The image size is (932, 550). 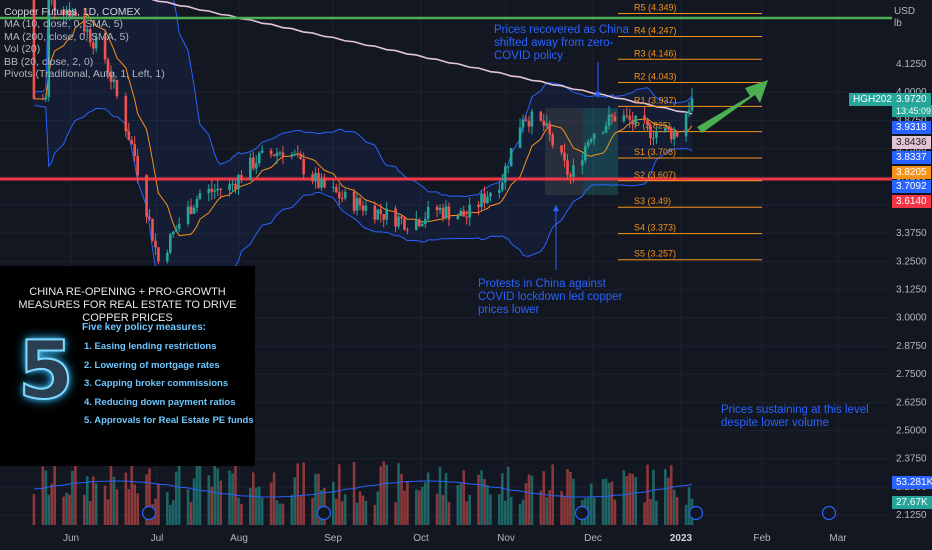 I want to click on pivot-label: R3 (4.146), so click(x=655, y=53).